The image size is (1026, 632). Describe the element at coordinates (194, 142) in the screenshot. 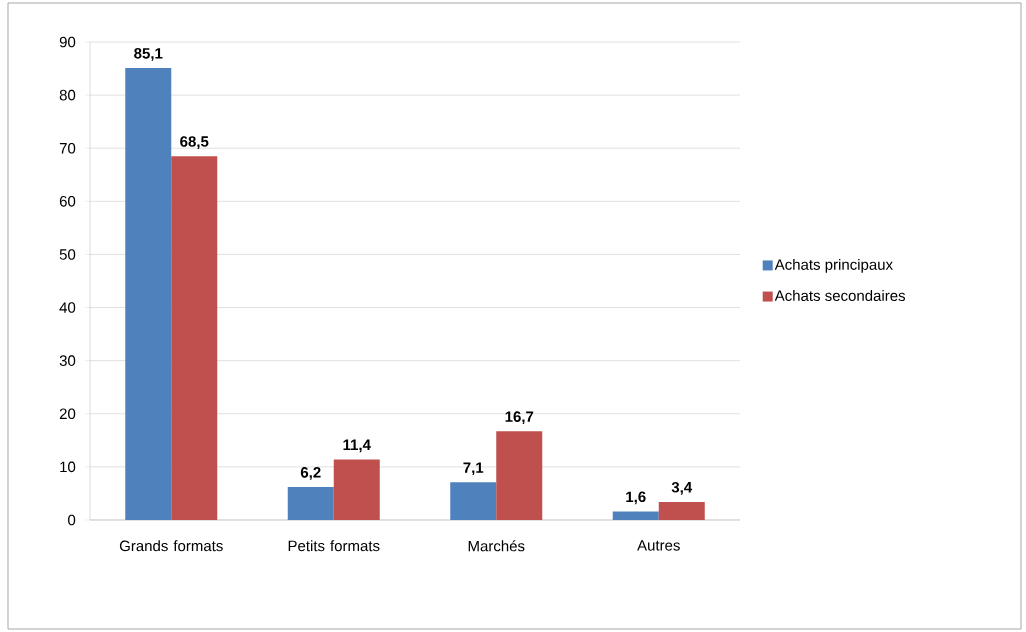

I see `data-label: 68,5` at that location.